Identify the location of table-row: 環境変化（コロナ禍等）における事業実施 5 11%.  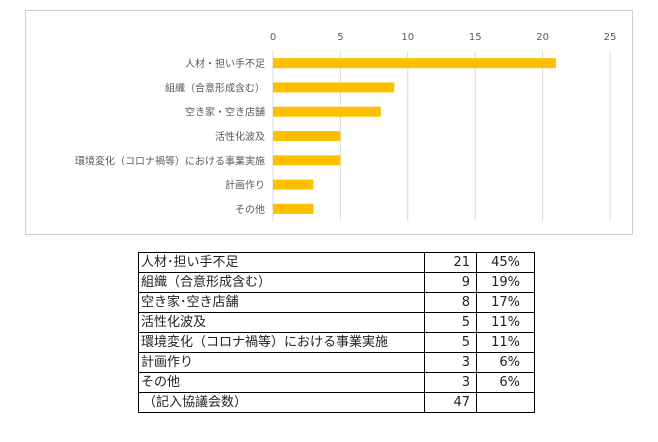
(336, 342).